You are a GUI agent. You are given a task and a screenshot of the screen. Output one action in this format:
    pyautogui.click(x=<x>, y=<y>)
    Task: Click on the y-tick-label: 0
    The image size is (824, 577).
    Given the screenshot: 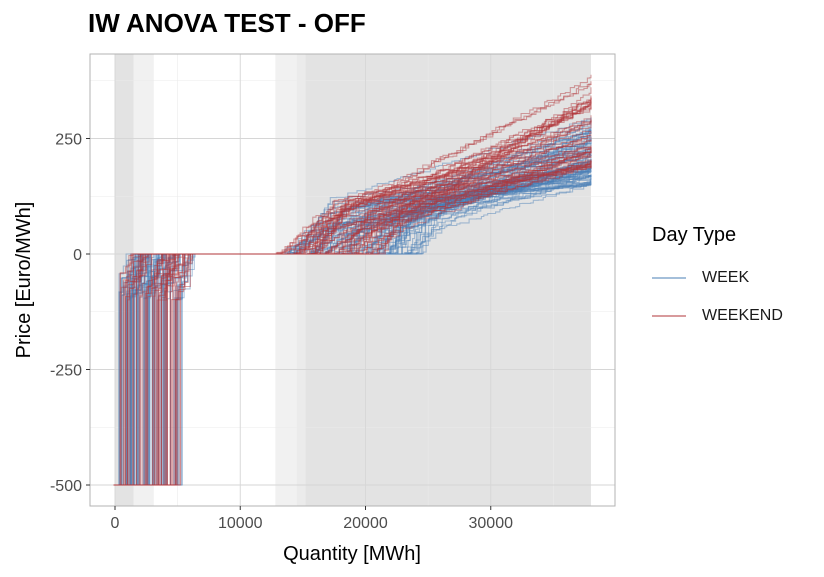 What is the action you would take?
    pyautogui.click(x=77, y=255)
    